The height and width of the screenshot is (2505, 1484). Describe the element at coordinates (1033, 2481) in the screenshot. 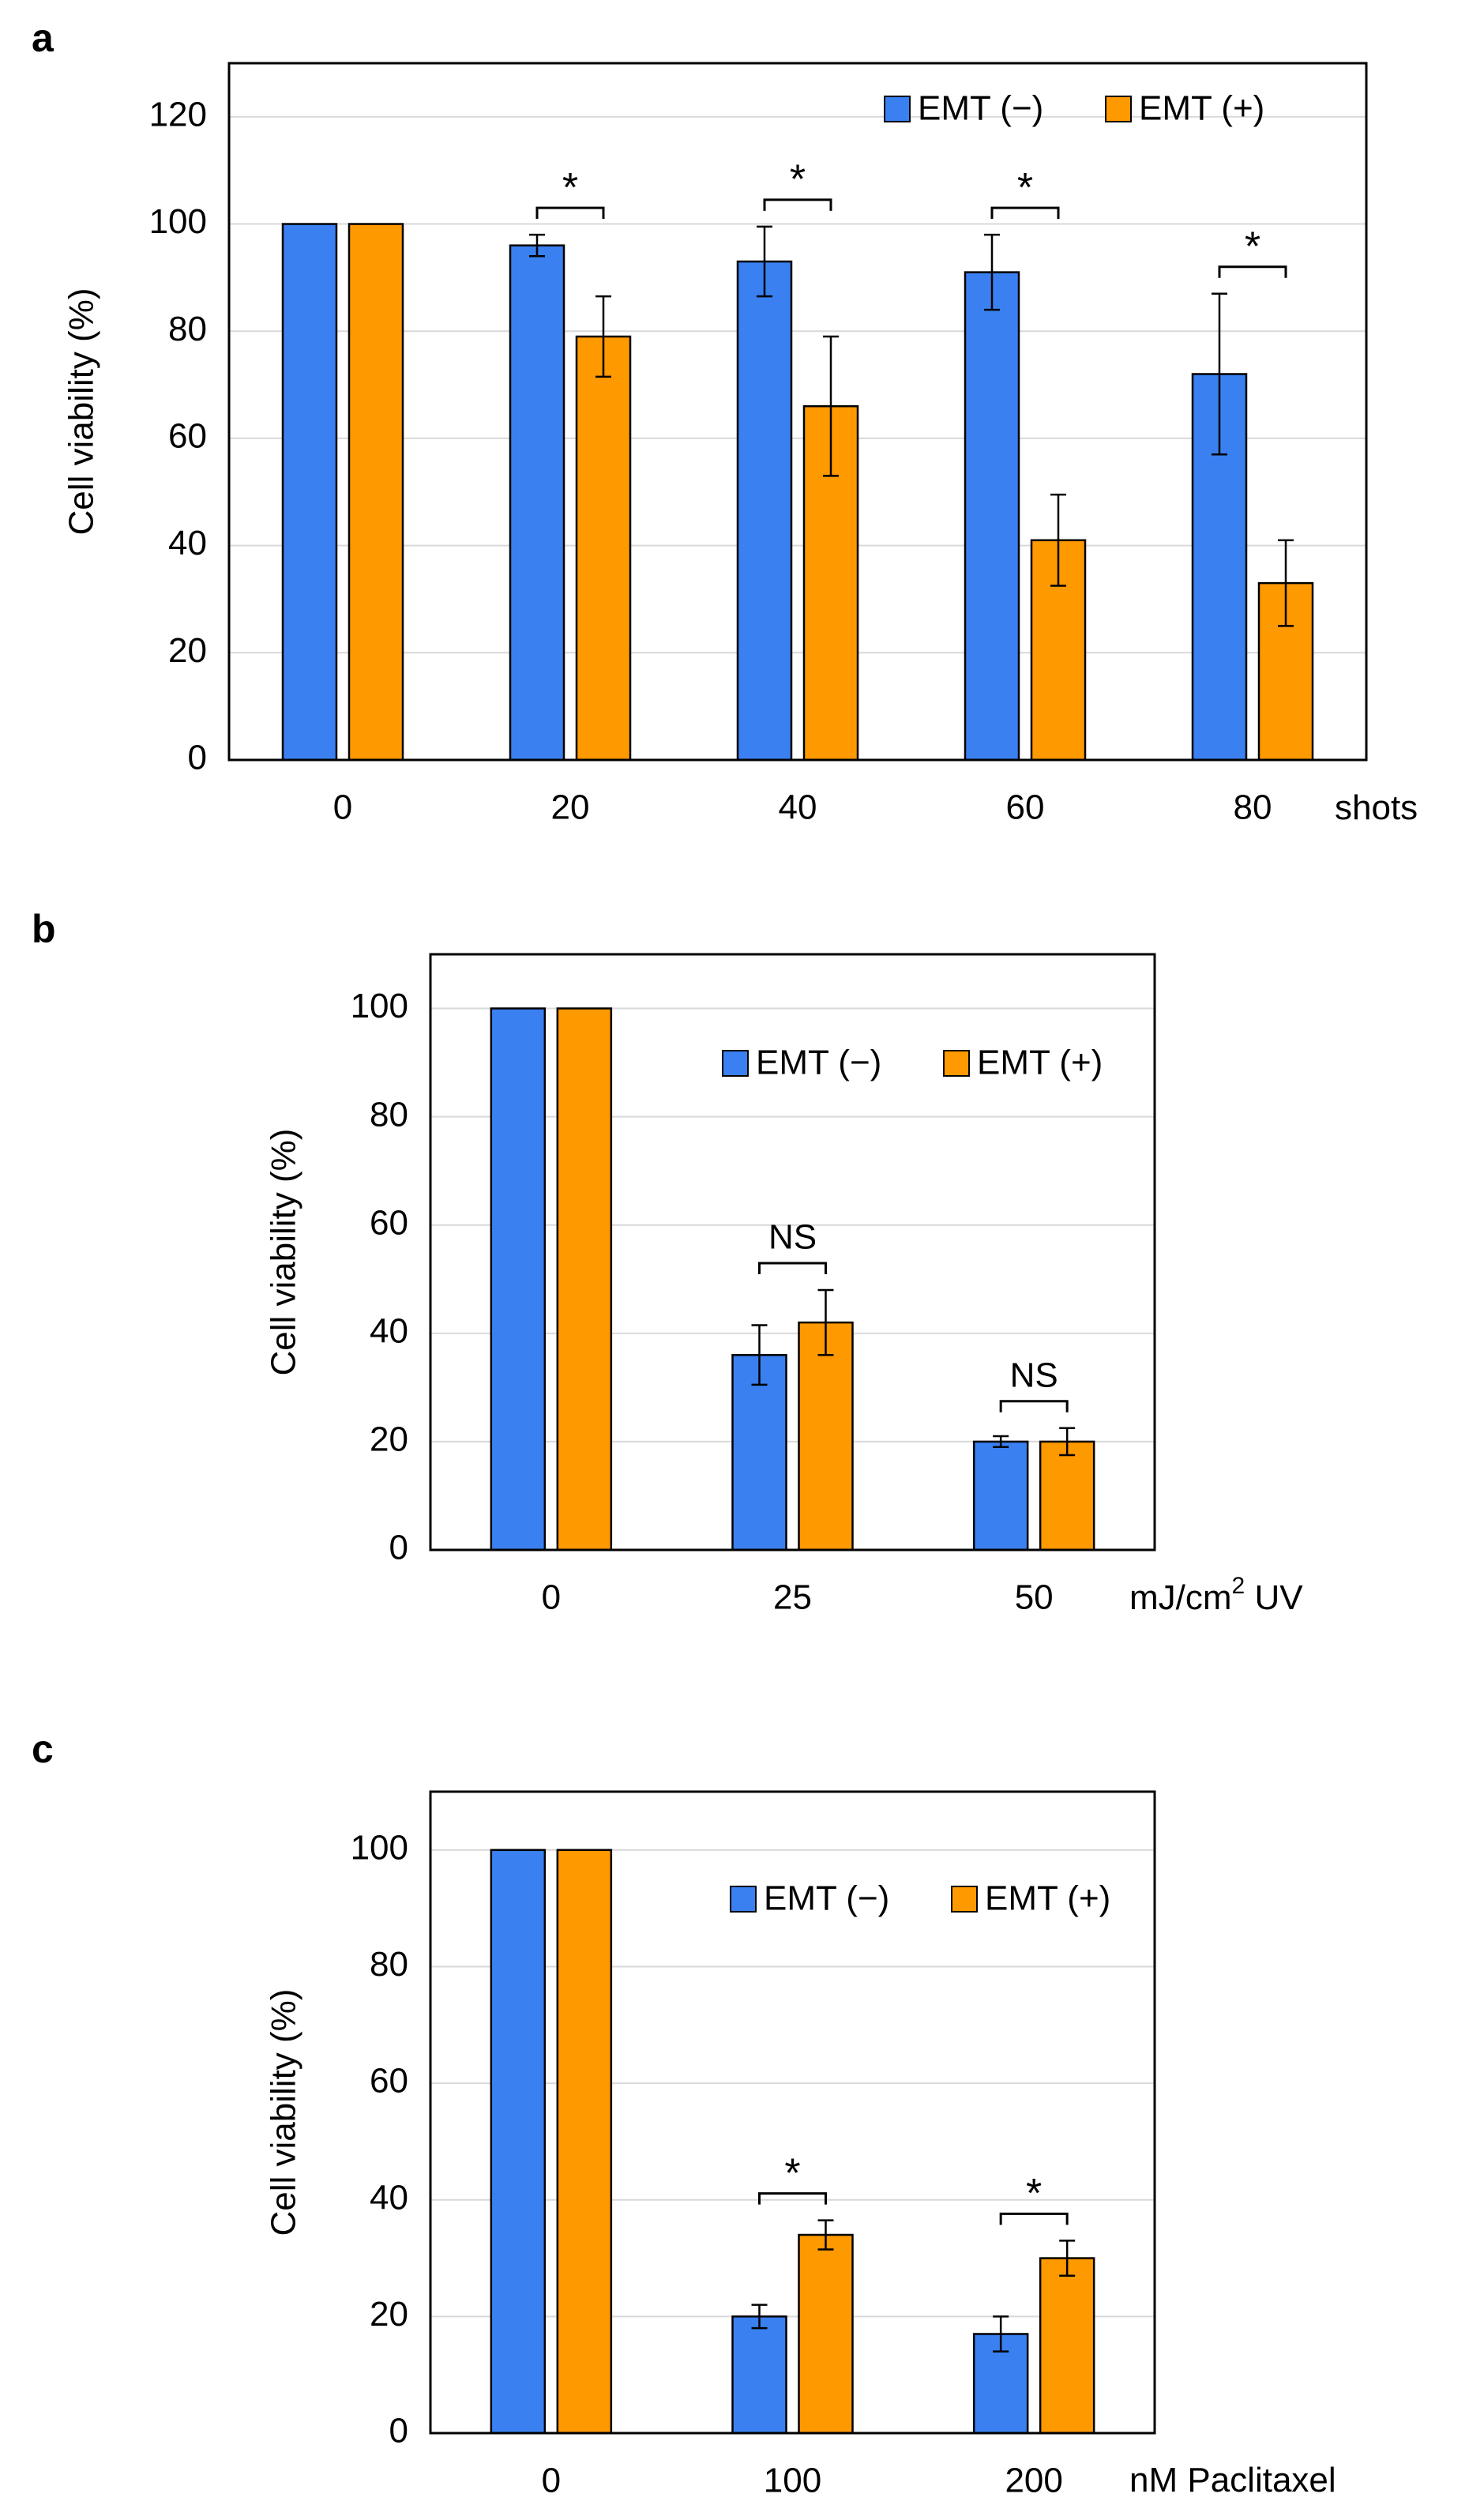

I see `x-tick-label: 200` at that location.